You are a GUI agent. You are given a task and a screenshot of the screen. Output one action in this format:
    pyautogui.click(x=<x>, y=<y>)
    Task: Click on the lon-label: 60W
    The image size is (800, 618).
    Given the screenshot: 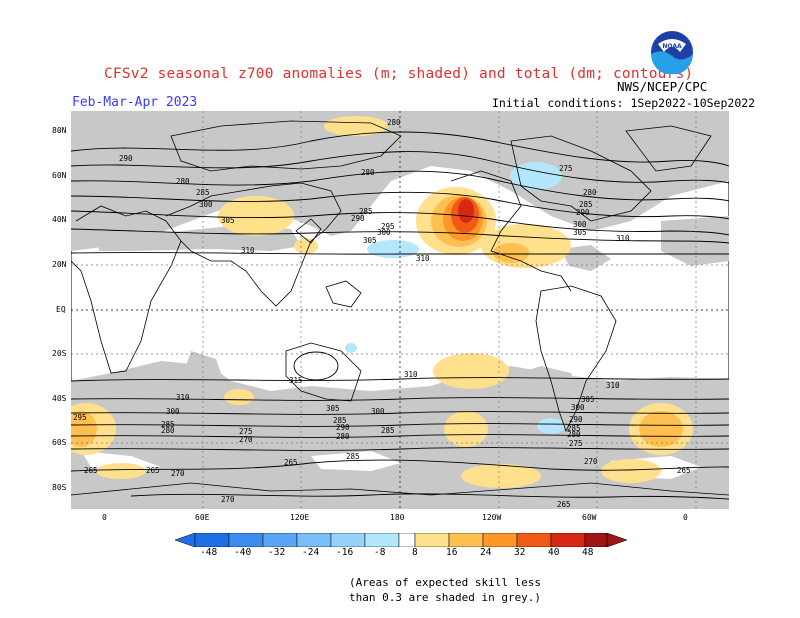 What is the action you would take?
    pyautogui.click(x=589, y=517)
    